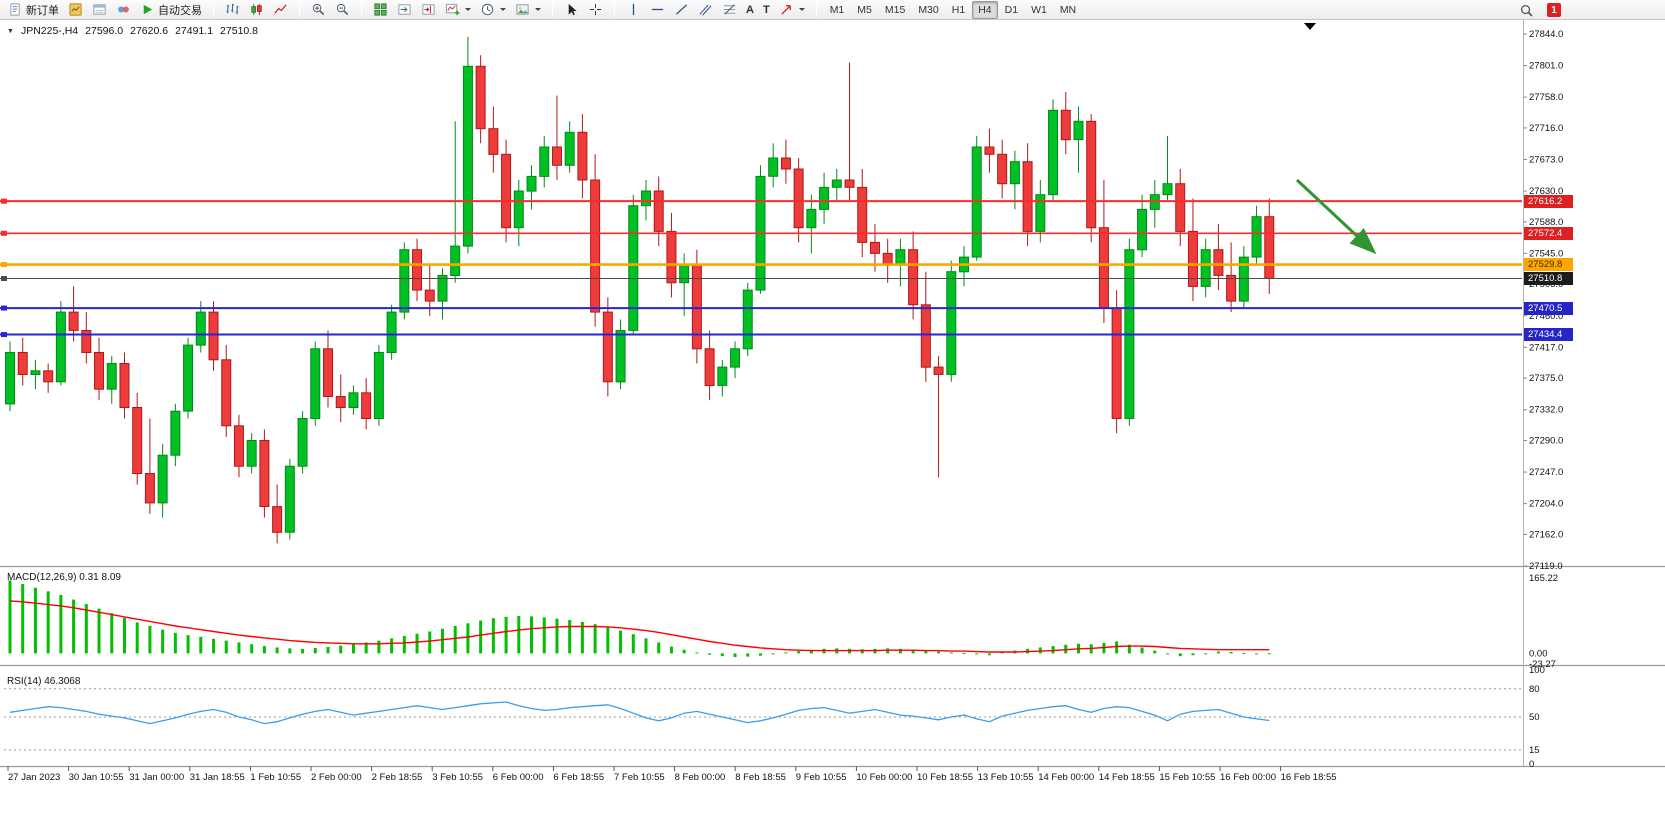  What do you see at coordinates (33, 10) in the screenshot?
I see `new-order-button: 新订单` at bounding box center [33, 10].